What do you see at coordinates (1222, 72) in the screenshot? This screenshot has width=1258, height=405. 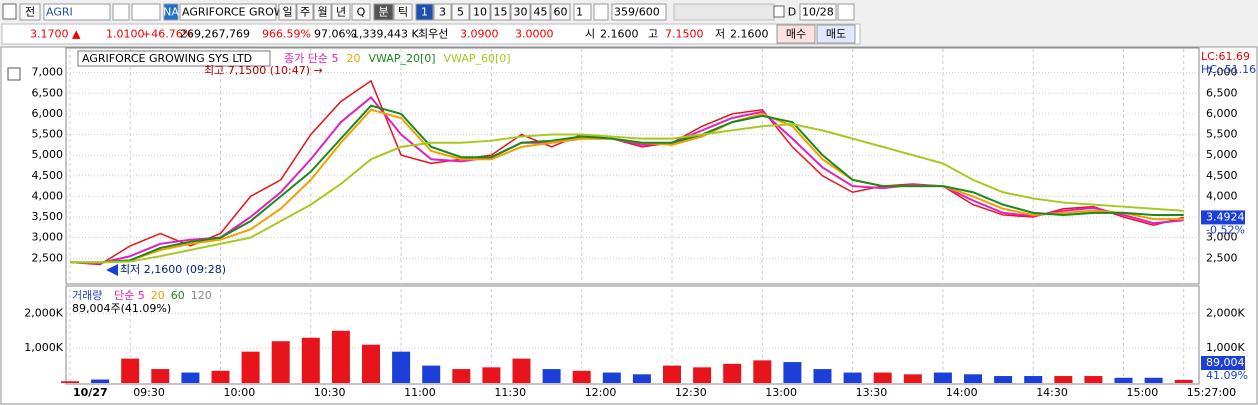 I see `y-tick-label-right: 7,000` at bounding box center [1222, 72].